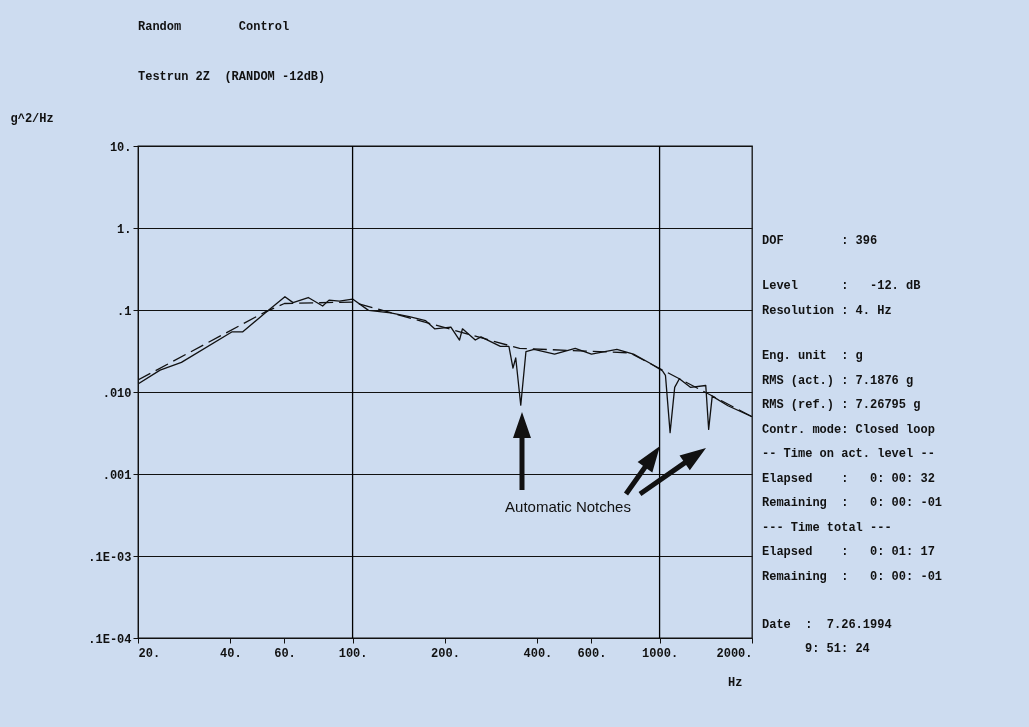  What do you see at coordinates (117, 475) in the screenshot?
I see `y-tick-label: .001` at bounding box center [117, 475].